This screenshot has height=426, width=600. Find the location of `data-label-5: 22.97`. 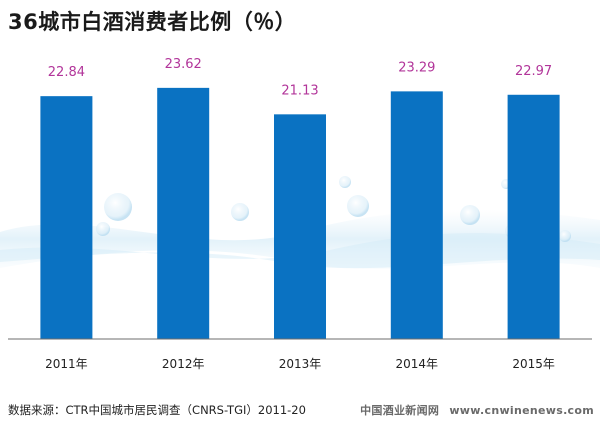

data-label-5: 22.97 is located at coordinates (533, 71).